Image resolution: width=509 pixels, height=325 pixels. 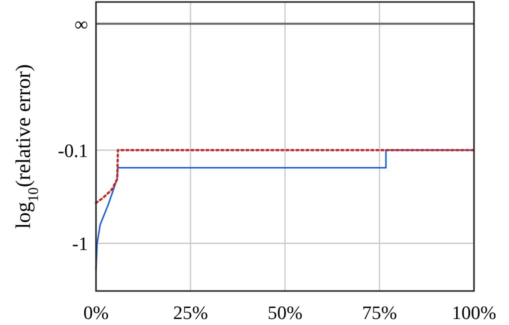 I want to click on y-tick-label: ∞, so click(x=81, y=25).